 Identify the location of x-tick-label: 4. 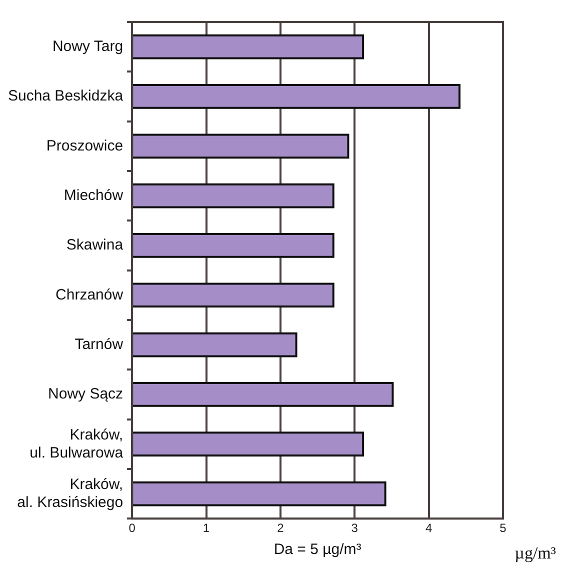
(428, 528).